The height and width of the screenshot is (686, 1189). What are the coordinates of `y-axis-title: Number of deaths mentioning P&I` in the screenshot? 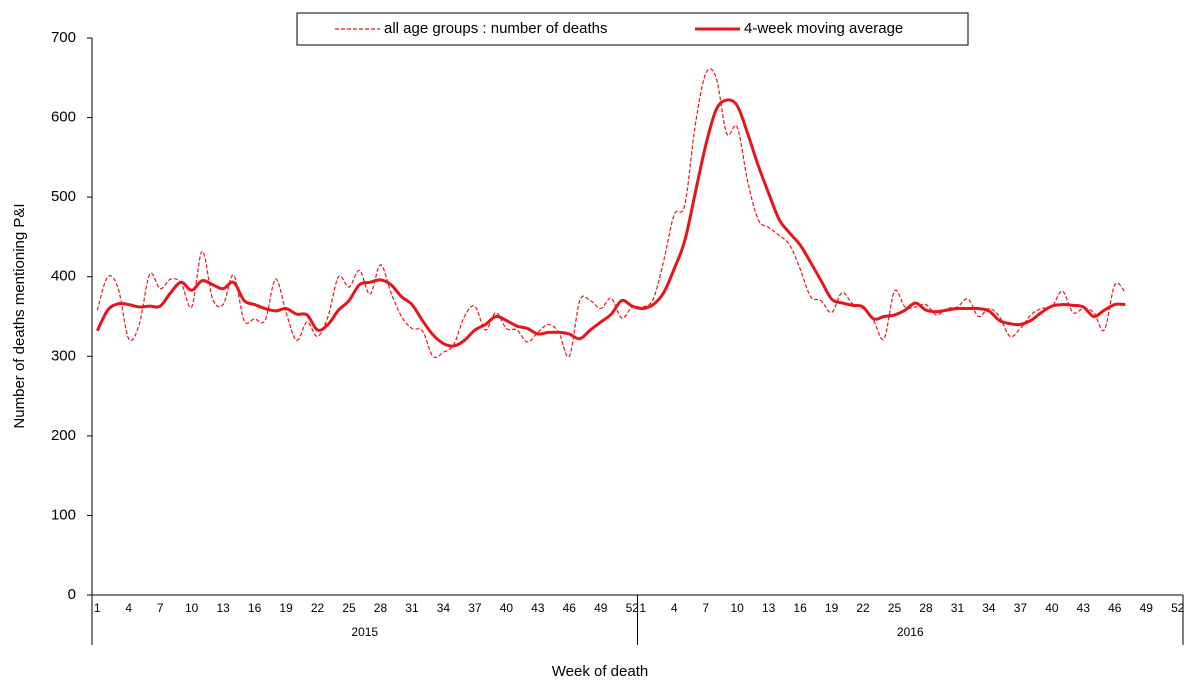 It's located at (19, 315).